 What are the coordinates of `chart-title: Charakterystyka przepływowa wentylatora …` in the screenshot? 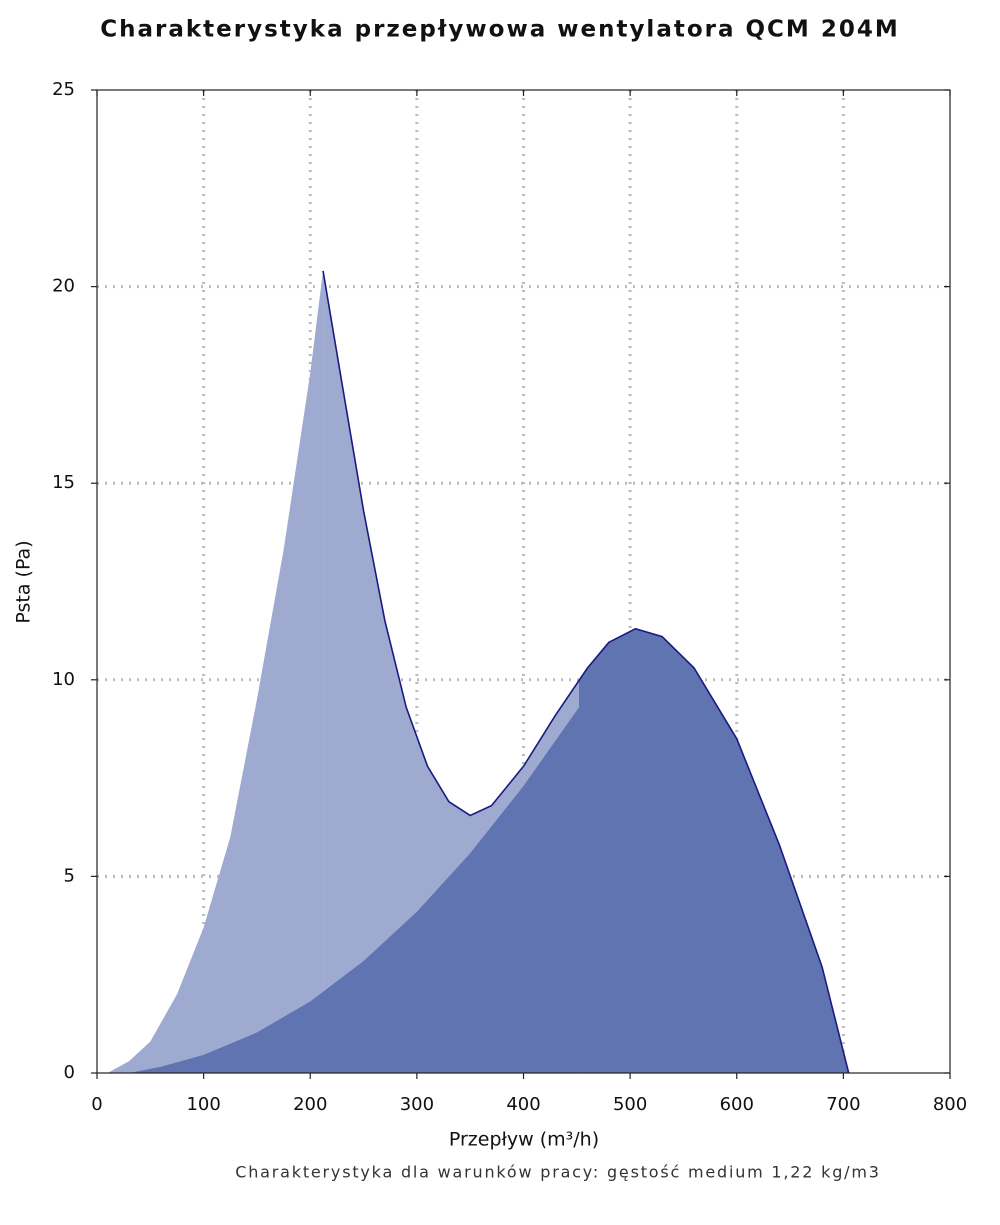 It's located at (499, 30).